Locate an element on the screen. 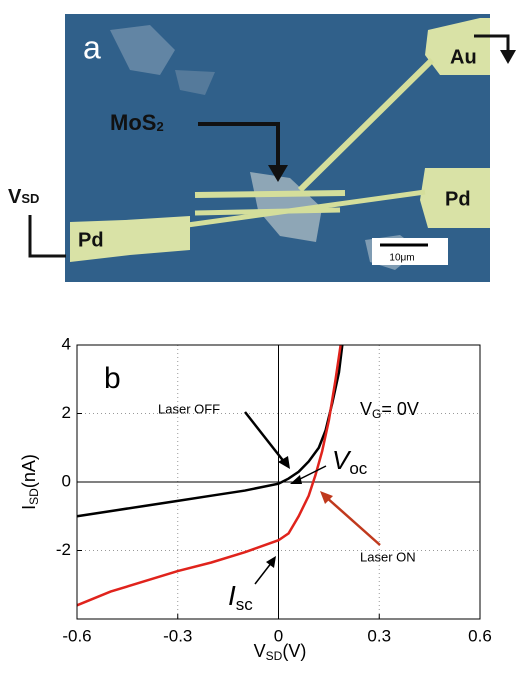 This screenshot has width=516, height=673. x-axis-label: VSD(V) is located at coordinates (280, 652).